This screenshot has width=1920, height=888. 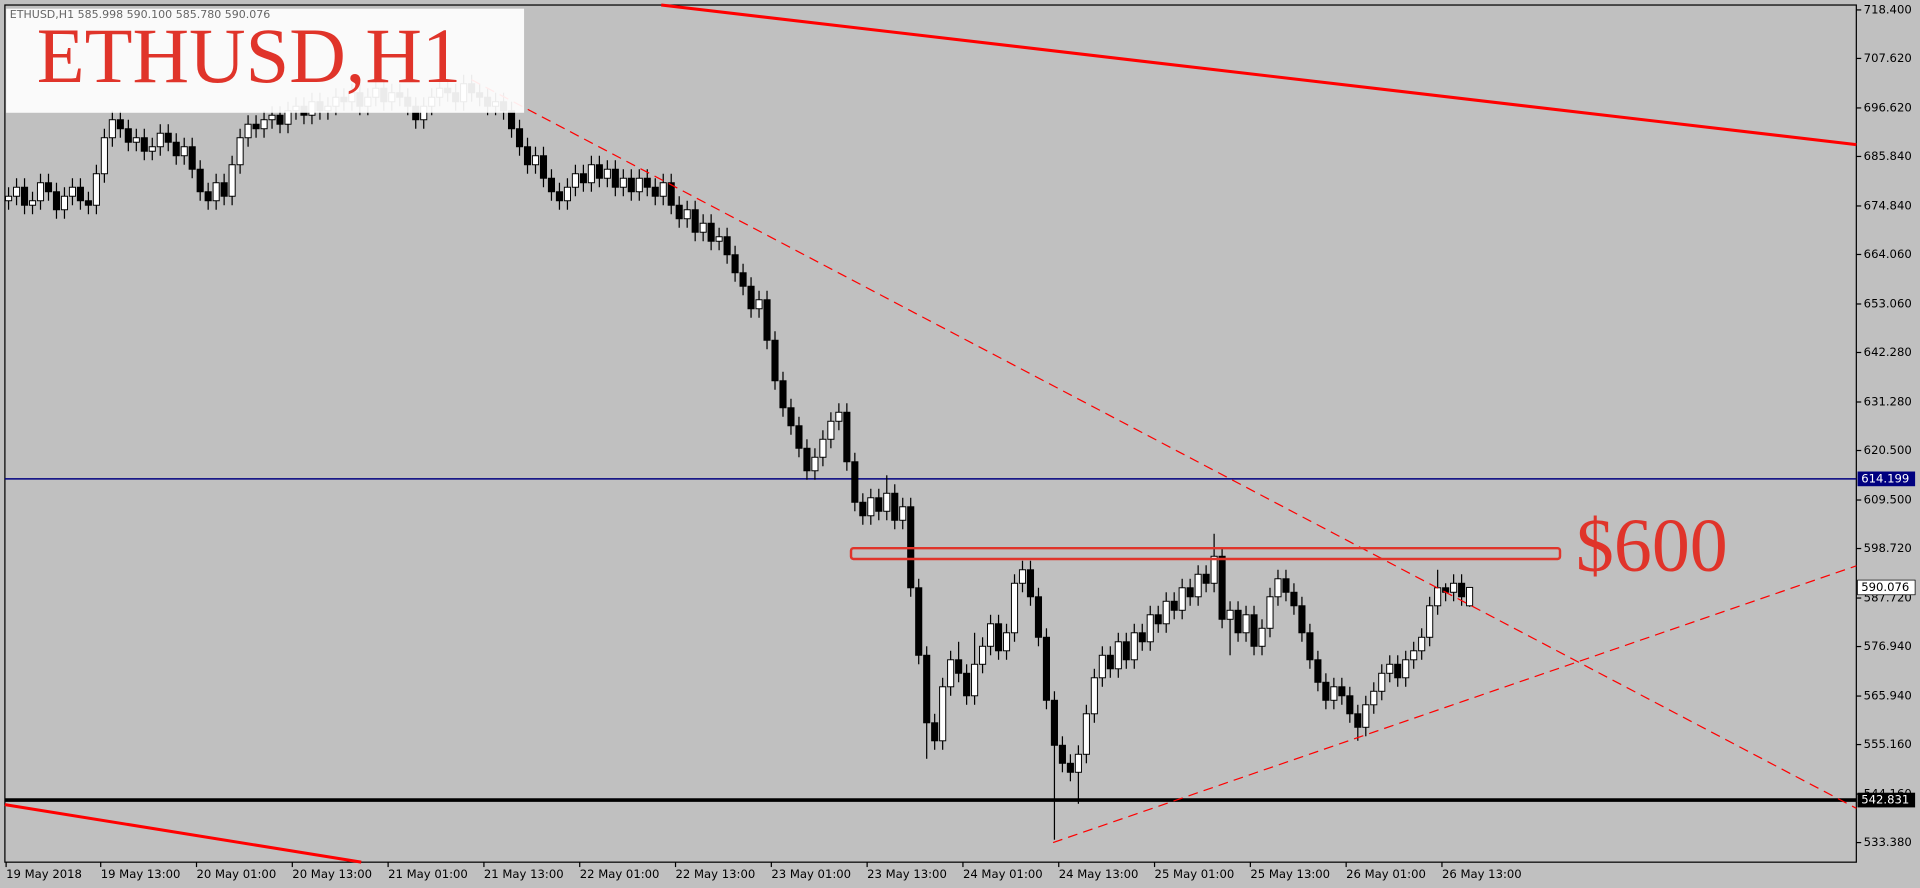 What do you see at coordinates (1888, 548) in the screenshot?
I see `y-tick-label: 598.720` at bounding box center [1888, 548].